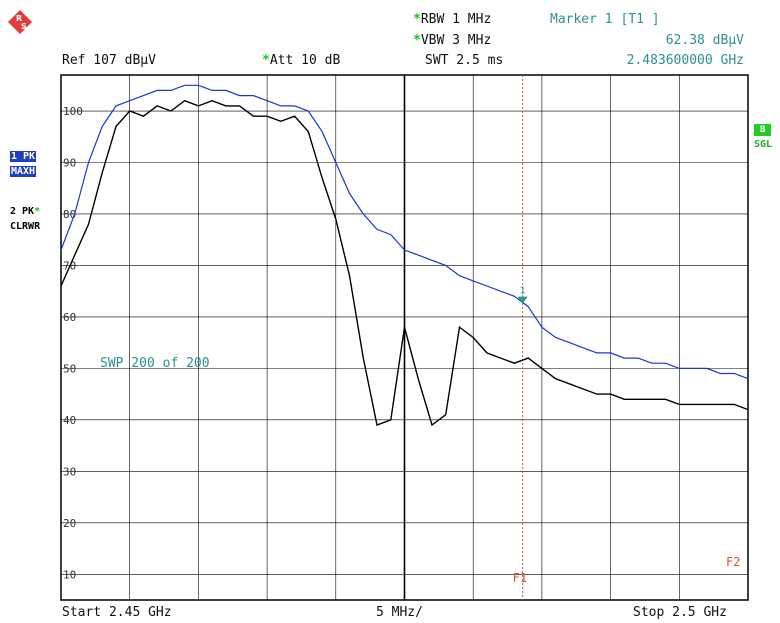 This screenshot has height=623, width=780. Describe the element at coordinates (24, 26) in the screenshot. I see `svg-text: S` at that location.